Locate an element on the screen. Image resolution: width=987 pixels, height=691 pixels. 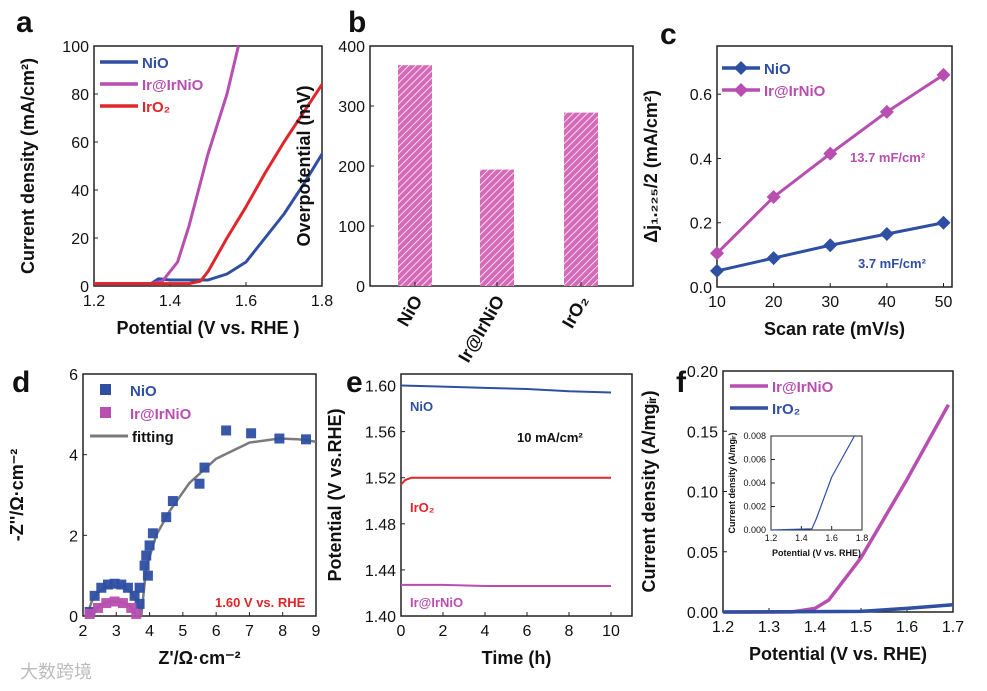
y-tick-label: 80 is located at coordinates (80, 95).